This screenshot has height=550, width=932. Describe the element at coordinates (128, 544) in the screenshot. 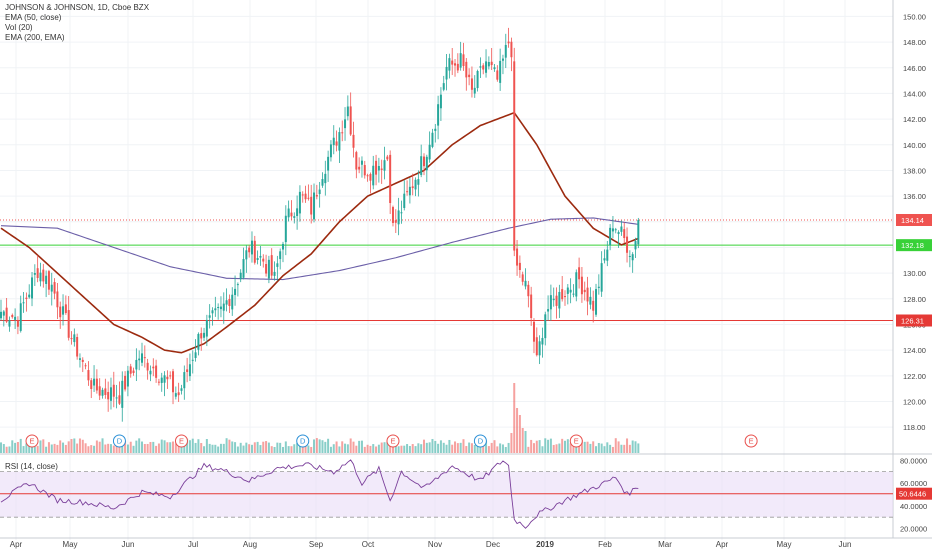

I see `time-label: Jun` at that location.